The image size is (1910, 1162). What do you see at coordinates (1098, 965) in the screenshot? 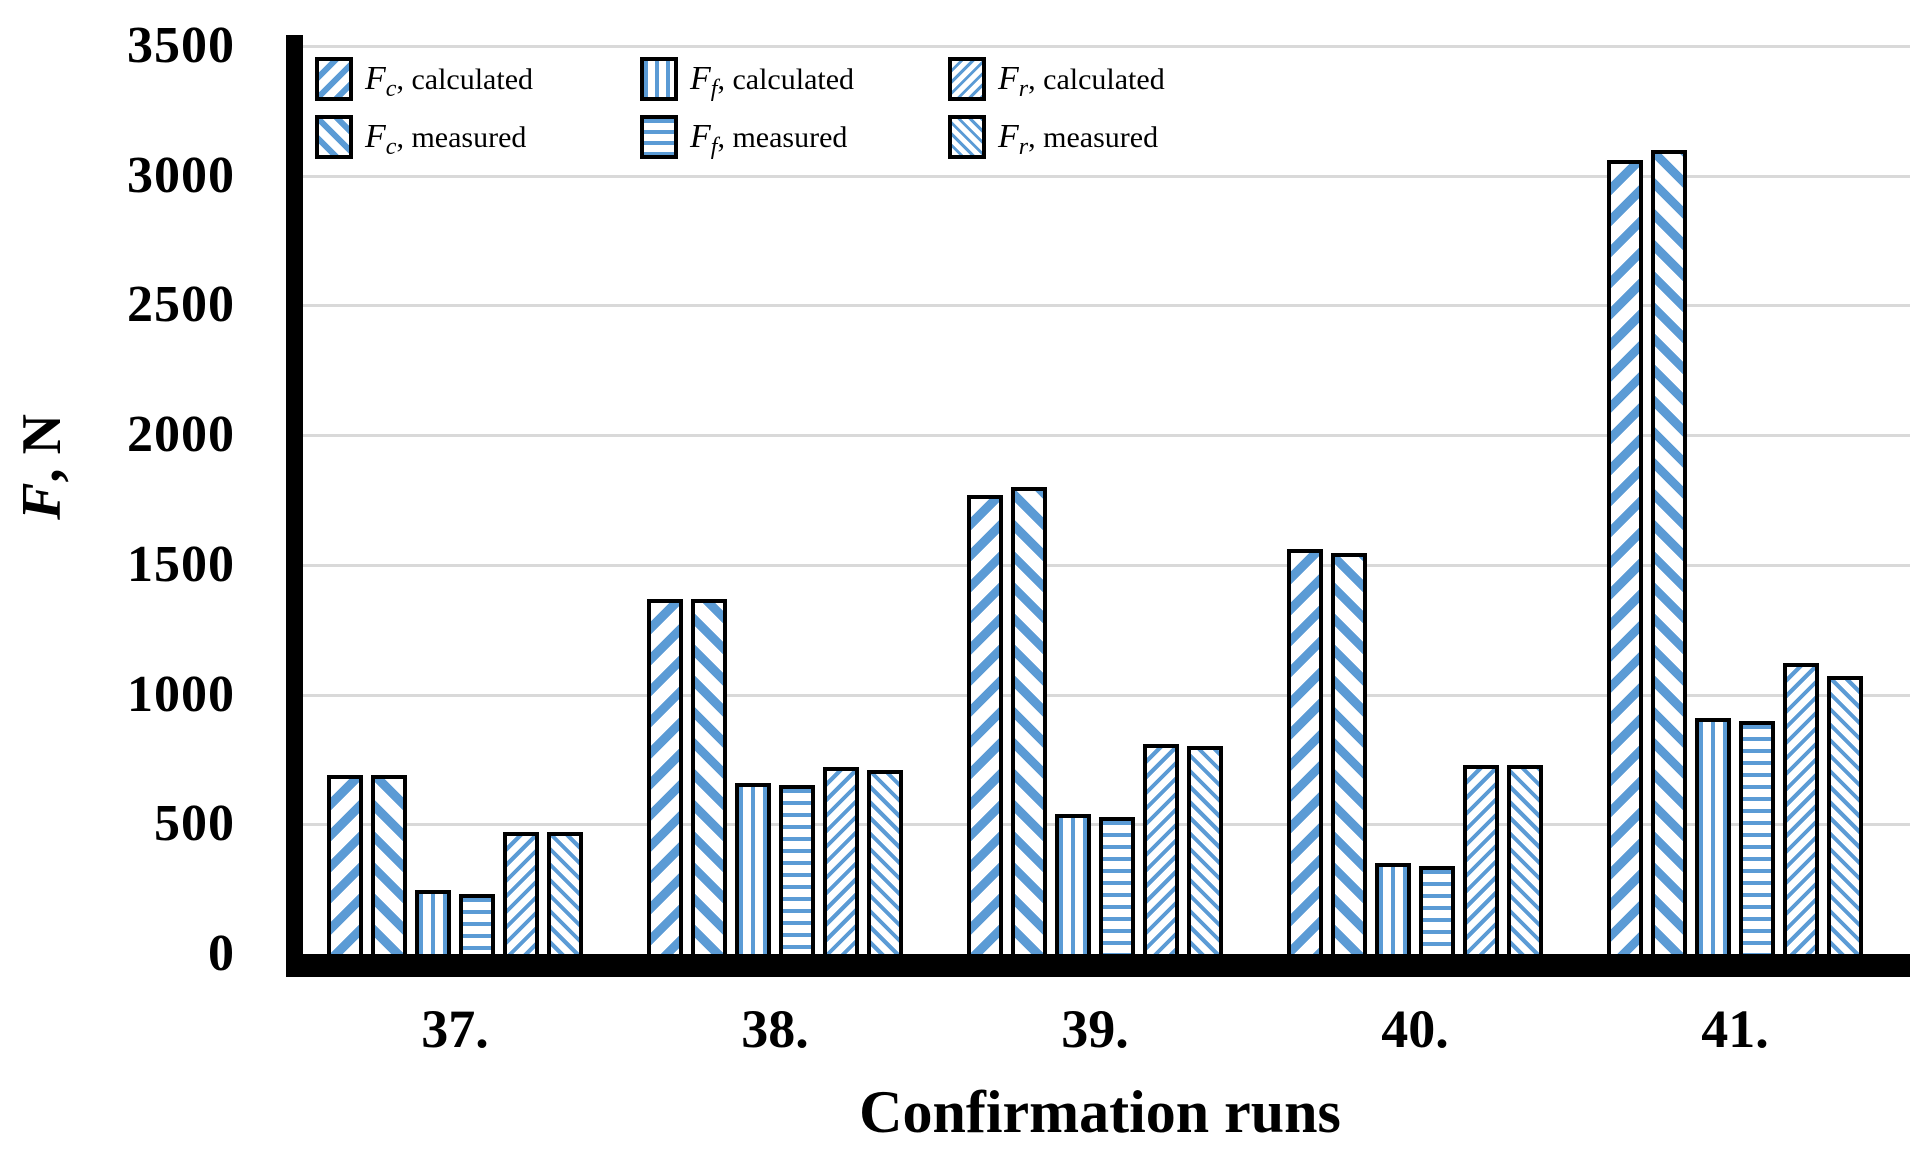
I see `x-axis-line` at bounding box center [1098, 965].